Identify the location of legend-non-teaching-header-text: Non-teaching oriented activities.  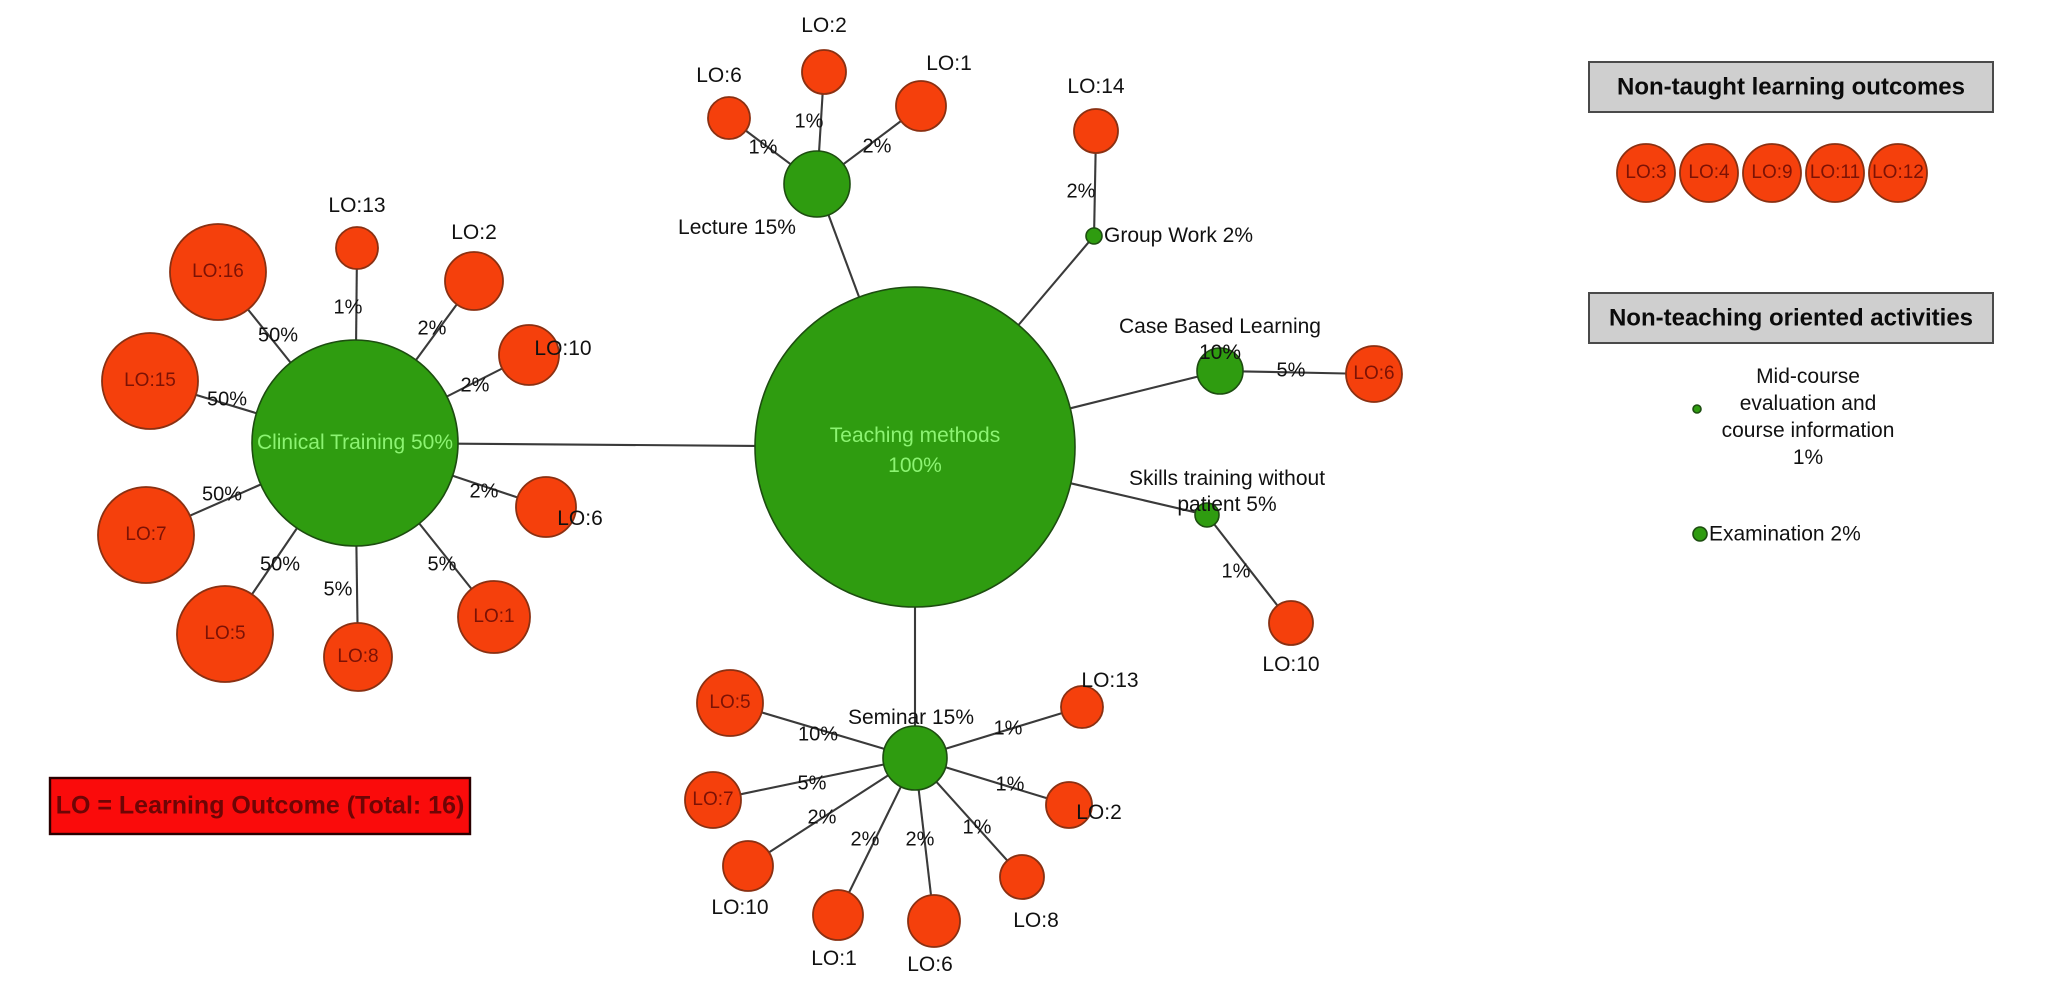
(1791, 317).